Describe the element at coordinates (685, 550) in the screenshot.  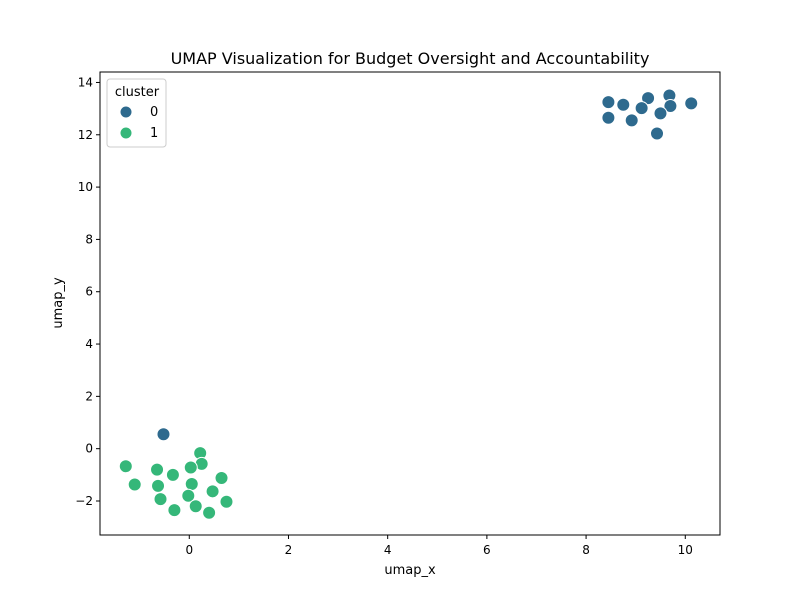
I see `x-tick-label: 10` at that location.